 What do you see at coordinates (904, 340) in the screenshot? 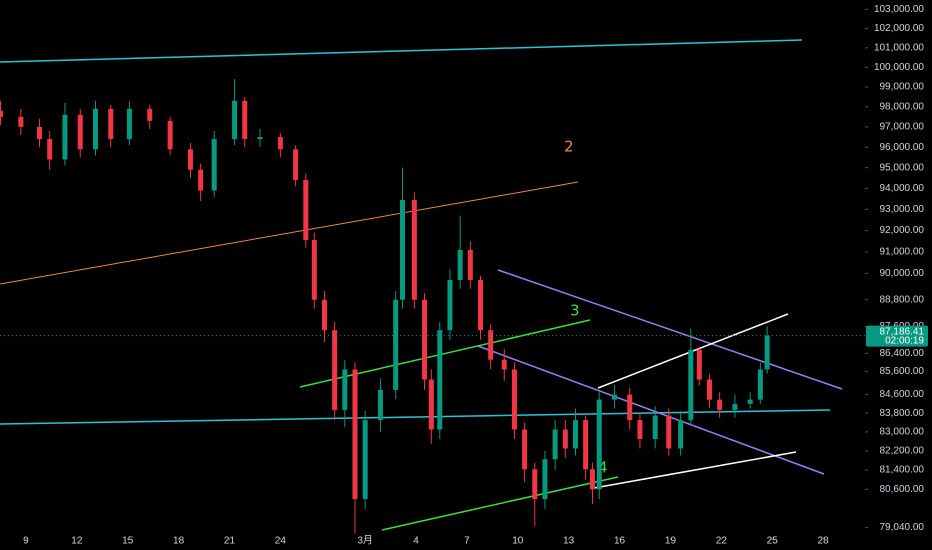
I see `countdown-label: 02:00:19` at bounding box center [904, 340].